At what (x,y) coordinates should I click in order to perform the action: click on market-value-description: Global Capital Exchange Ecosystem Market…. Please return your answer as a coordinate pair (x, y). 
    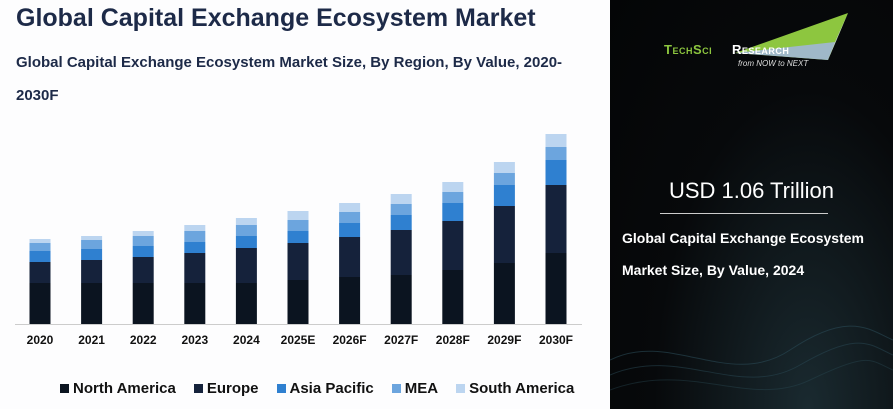
    Looking at the image, I should click on (743, 254).